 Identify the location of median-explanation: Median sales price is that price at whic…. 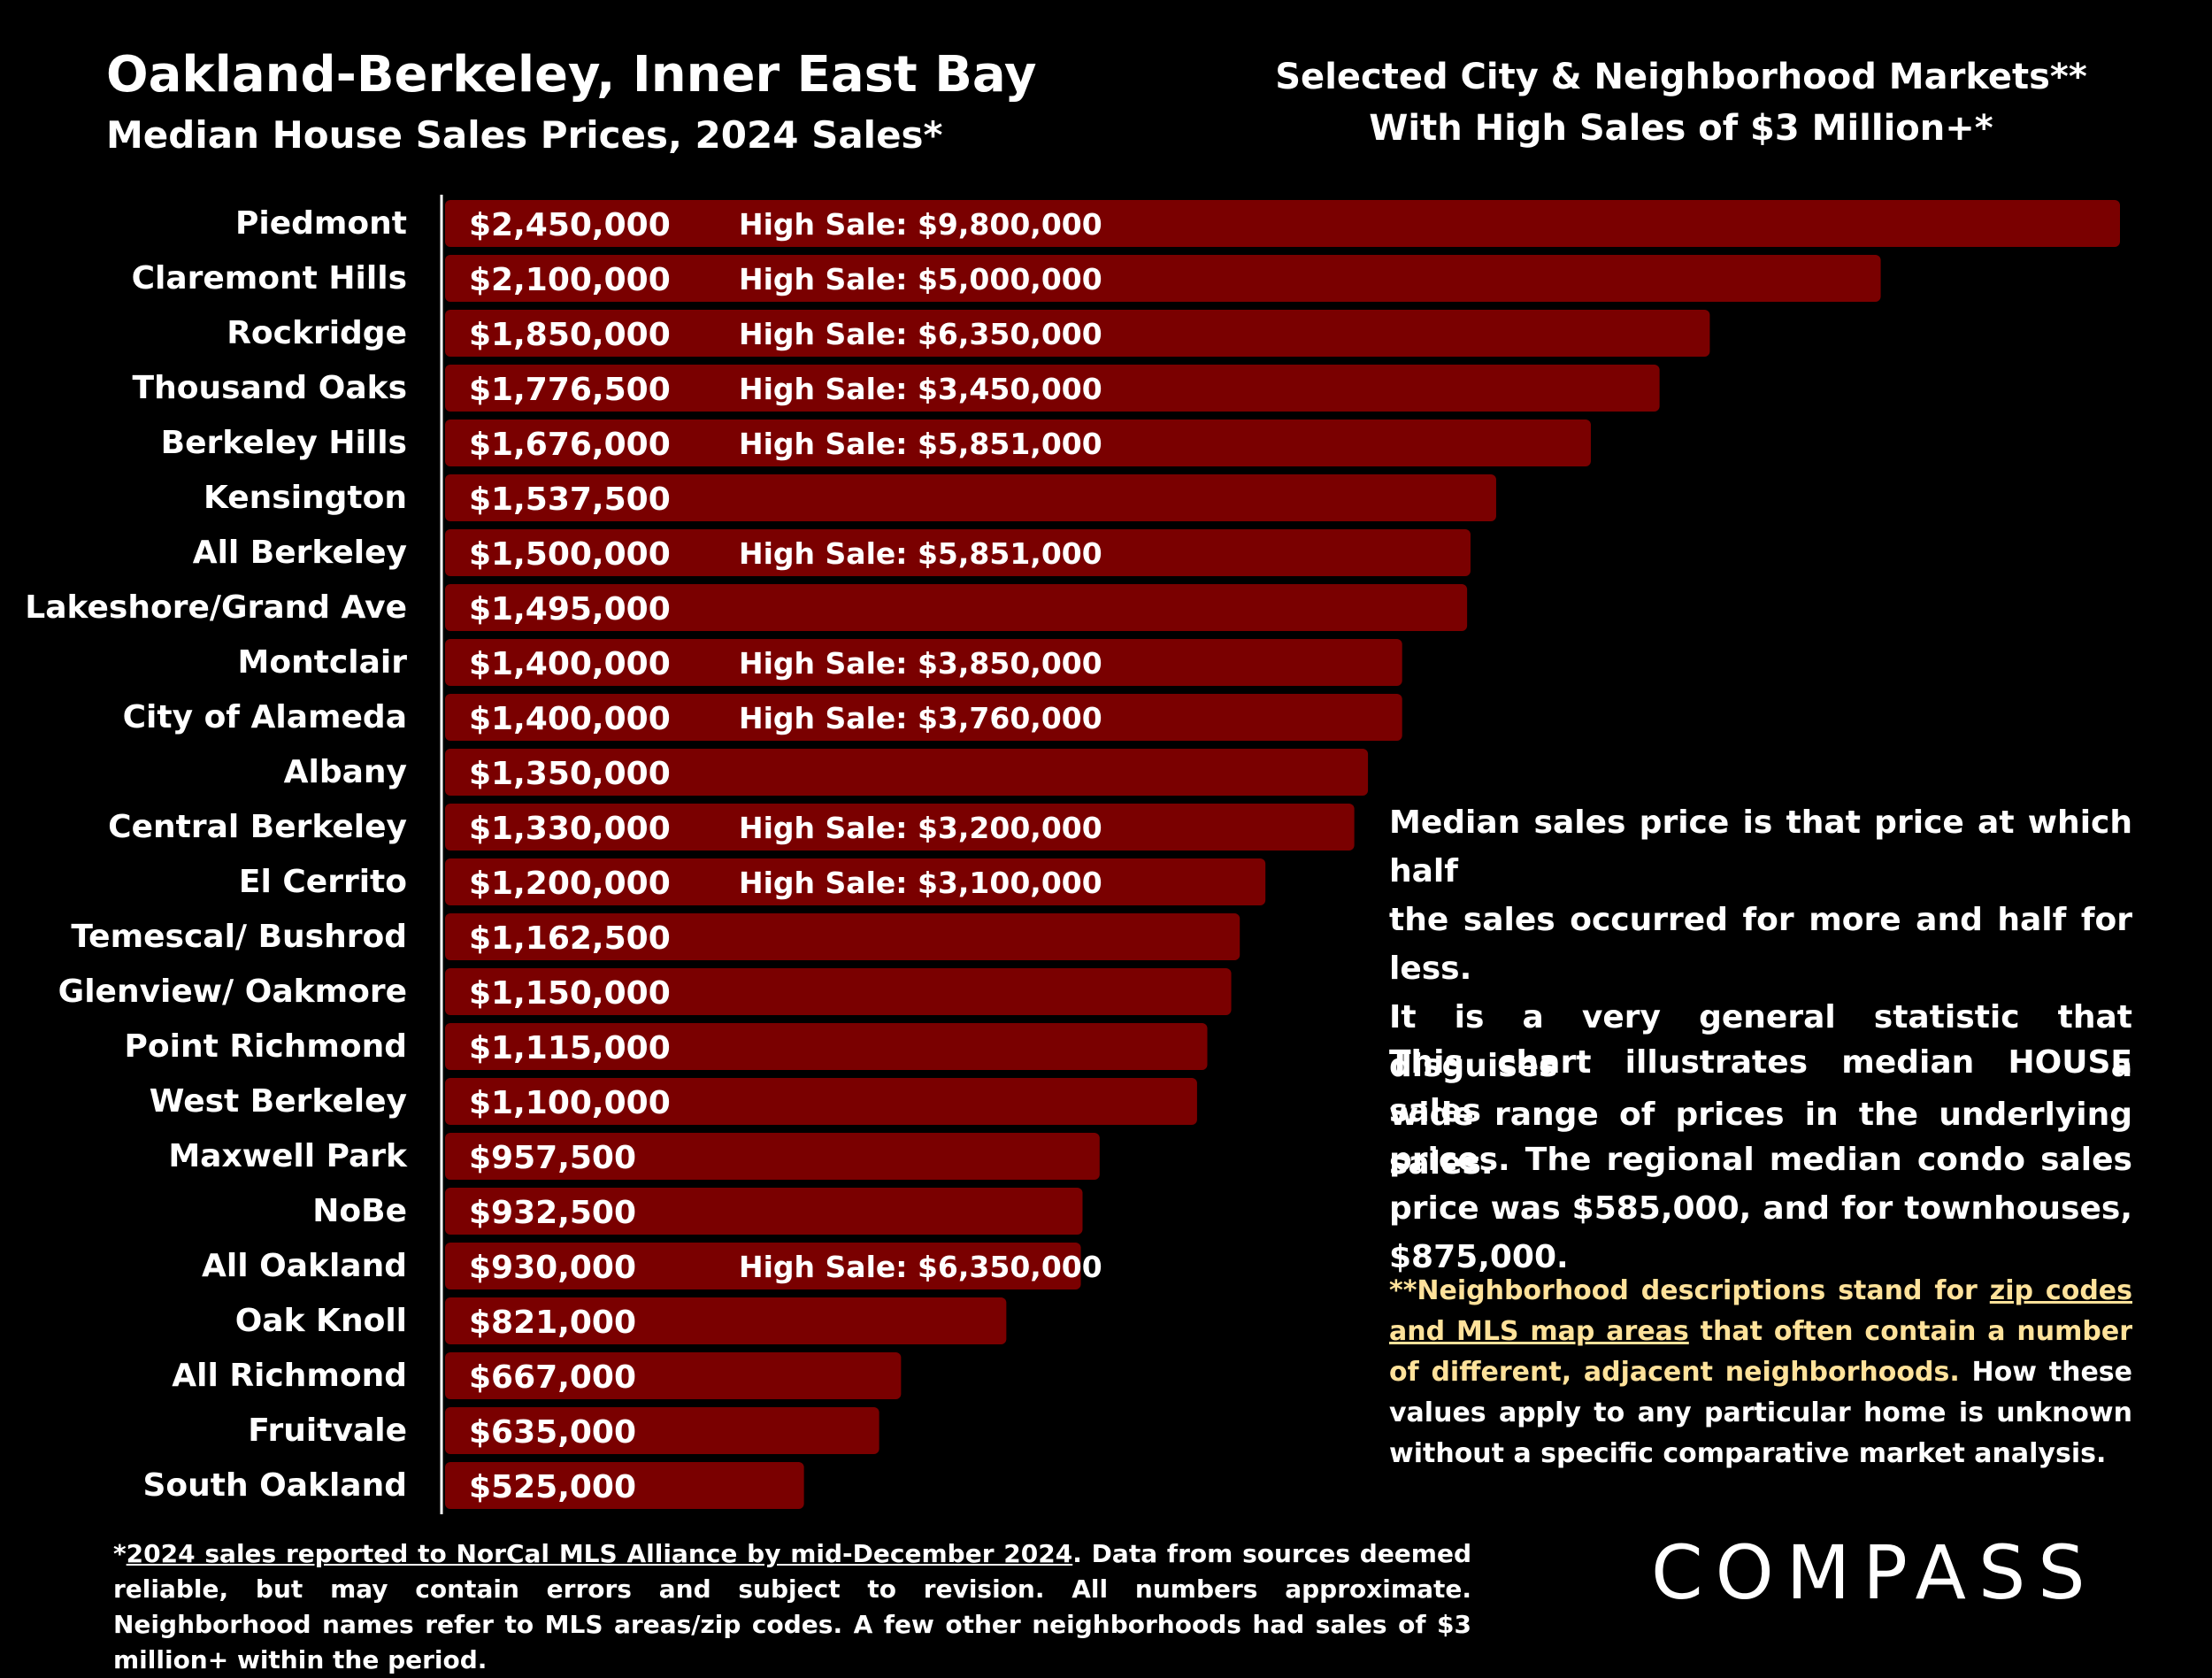
(1761, 993).